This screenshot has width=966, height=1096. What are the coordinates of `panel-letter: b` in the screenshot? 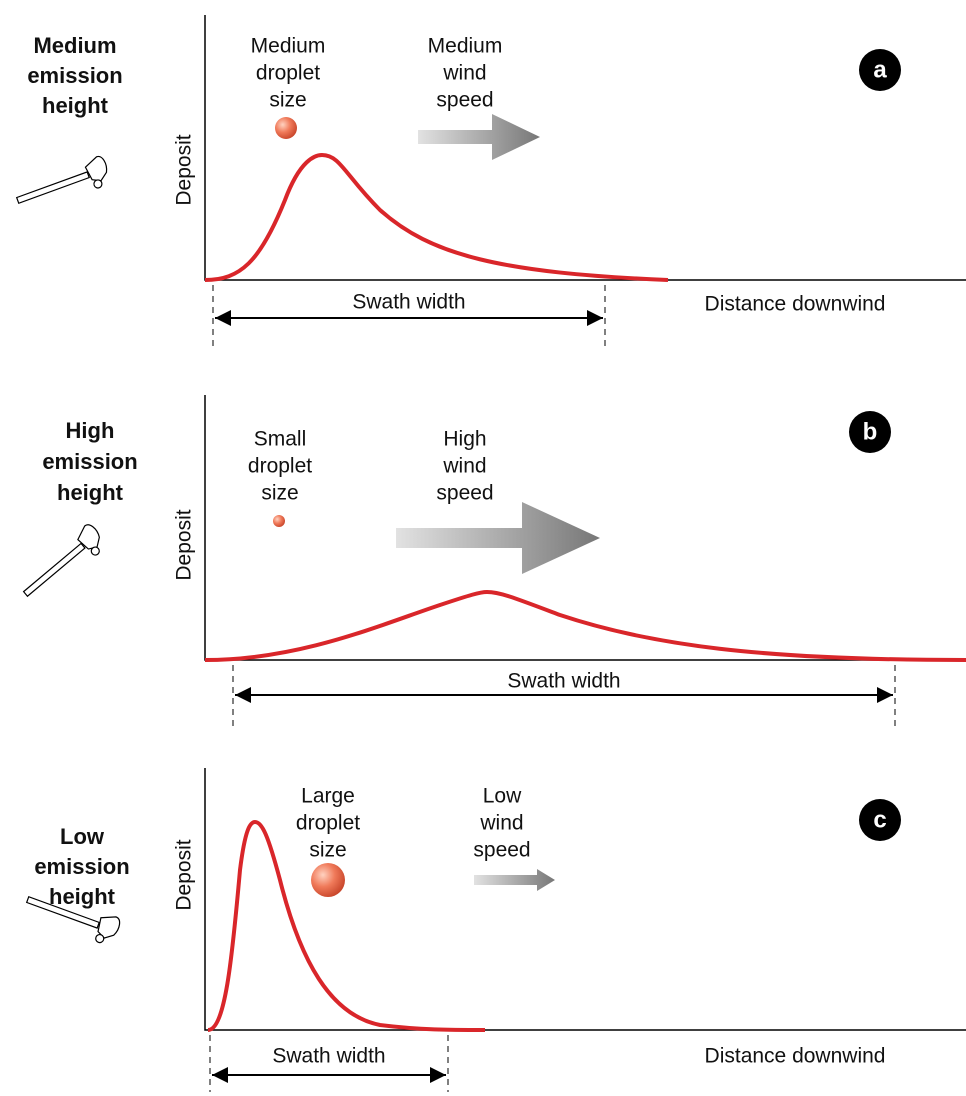 It's located at (870, 431).